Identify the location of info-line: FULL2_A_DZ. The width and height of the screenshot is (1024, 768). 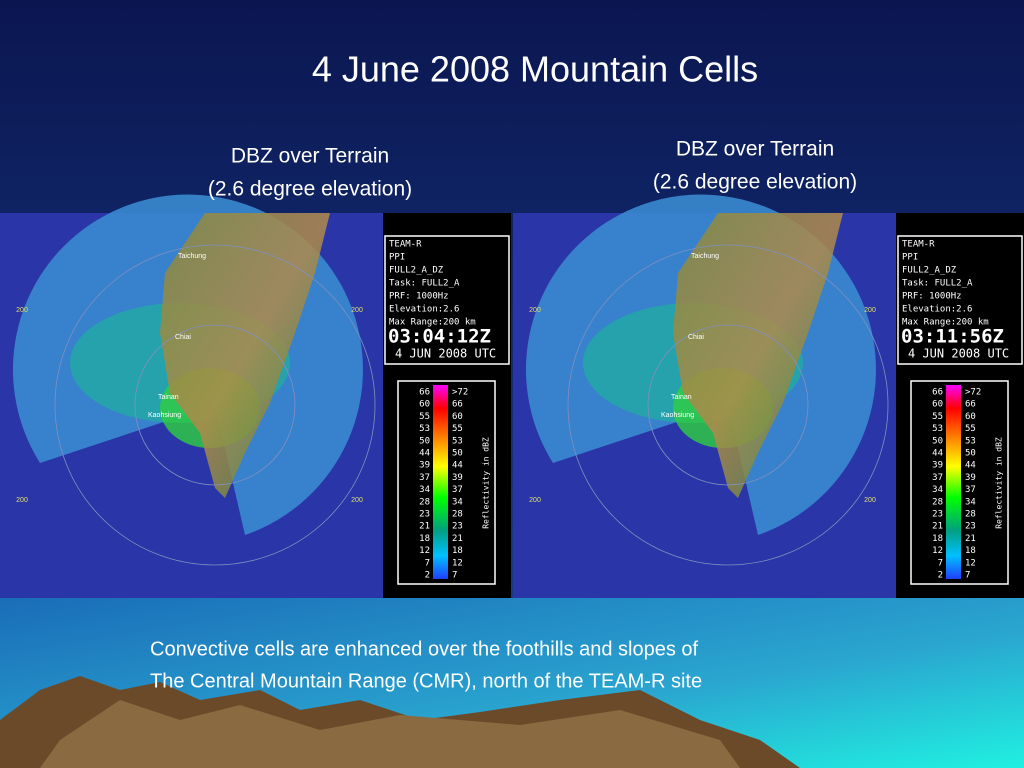
(416, 271).